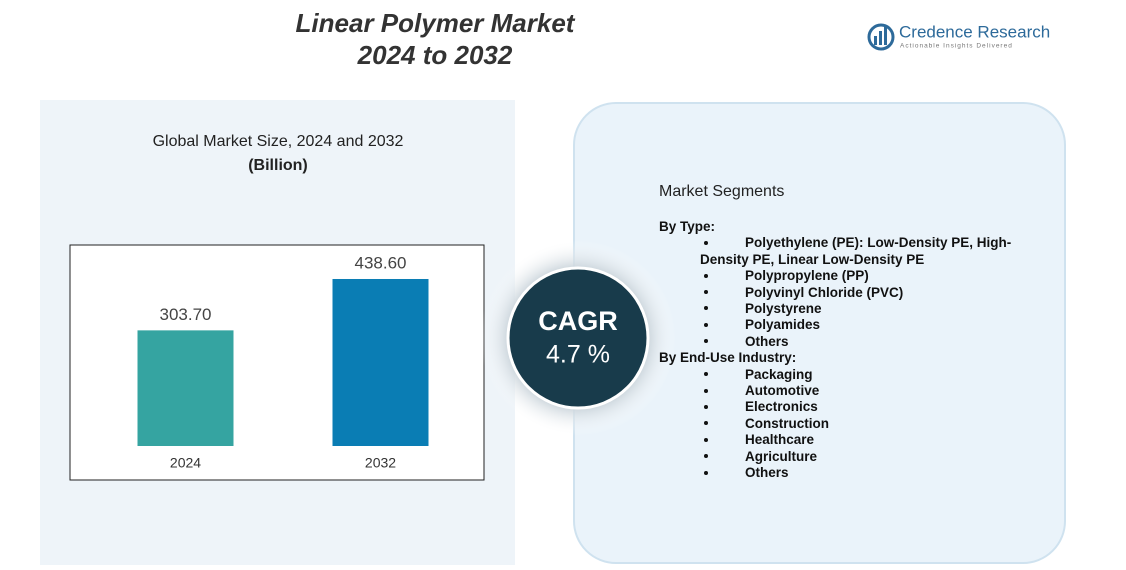  Describe the element at coordinates (185, 463) in the screenshot. I see `x-tick-label: 2024` at that location.